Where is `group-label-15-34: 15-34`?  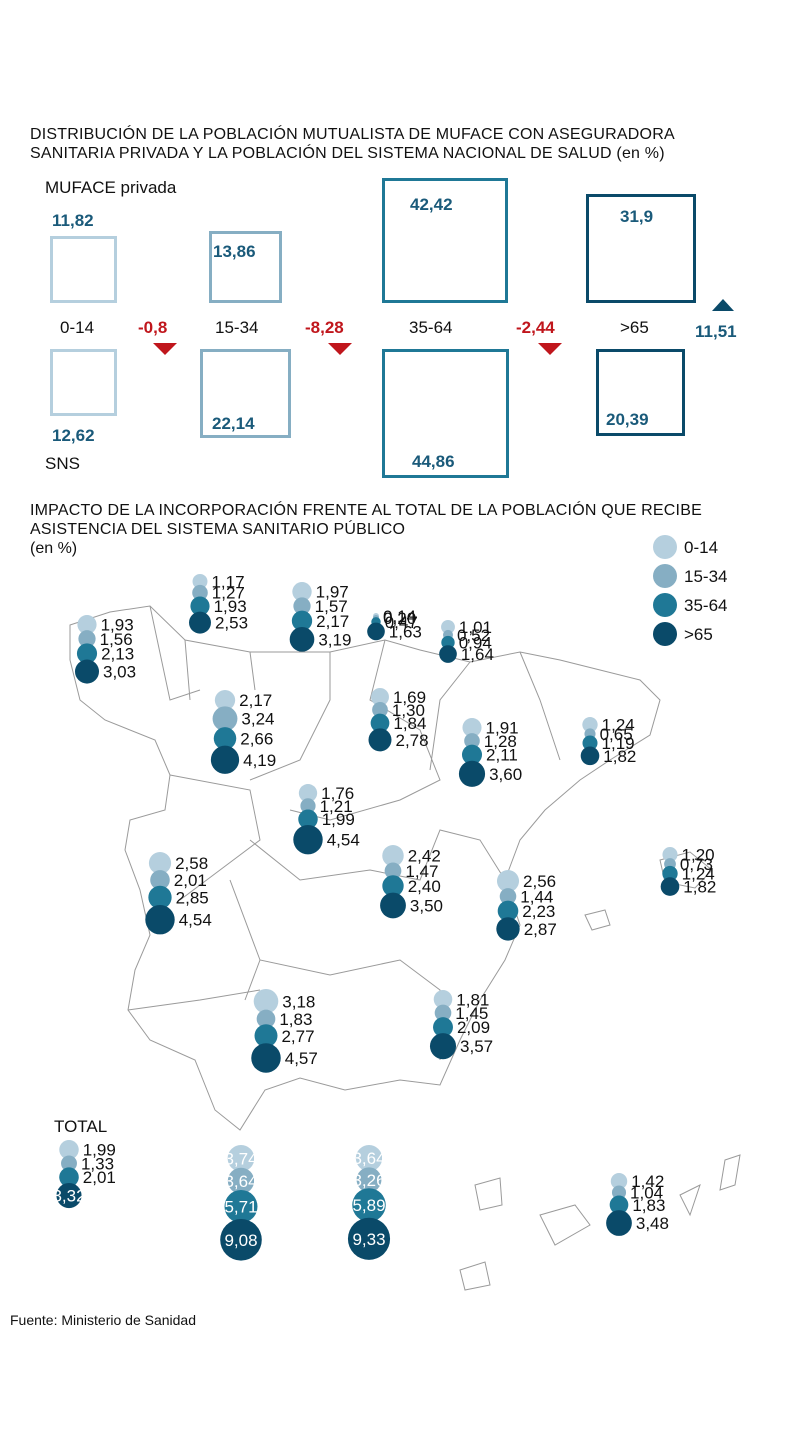 group-label-15-34: 15-34 is located at coordinates (237, 327).